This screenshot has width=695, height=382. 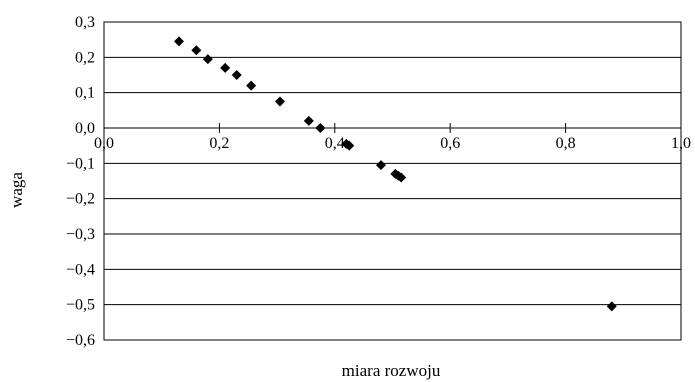 I want to click on y-axis-title: waga, so click(x=16, y=190).